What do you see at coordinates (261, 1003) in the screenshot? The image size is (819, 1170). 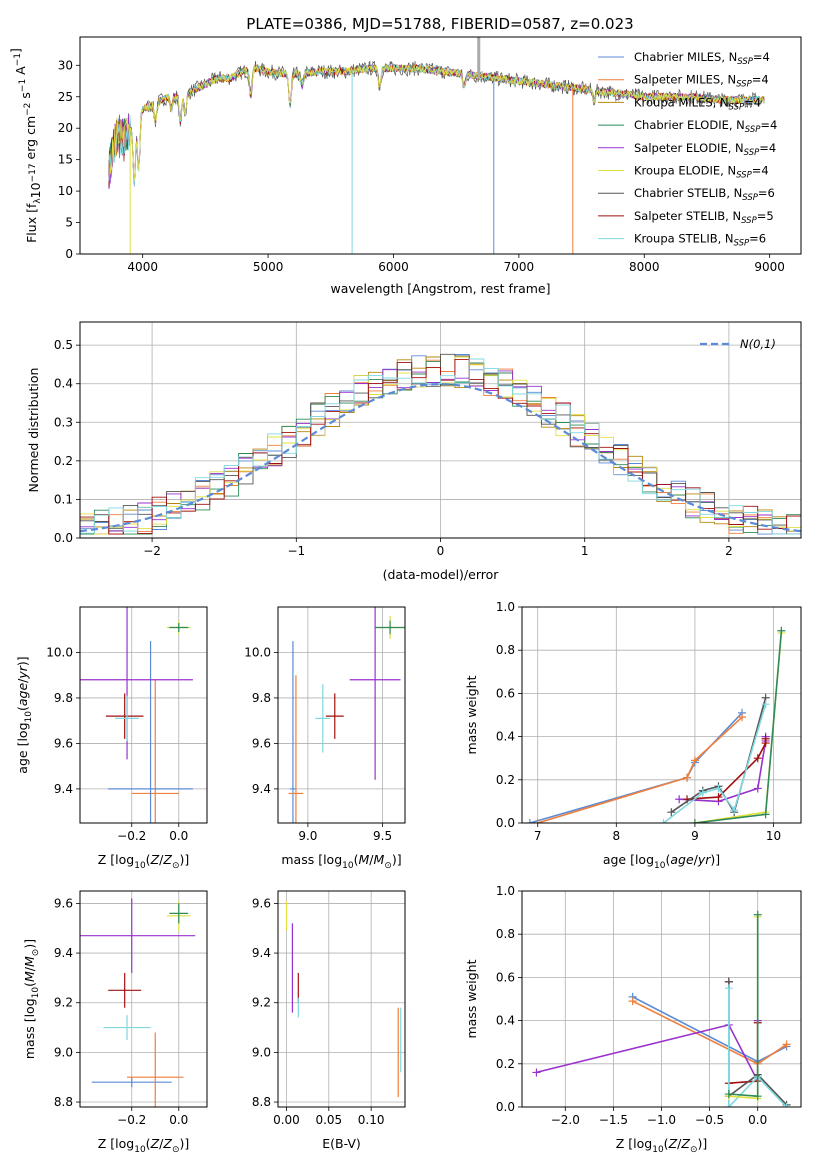 I see `y-tick-label: 9.2` at bounding box center [261, 1003].